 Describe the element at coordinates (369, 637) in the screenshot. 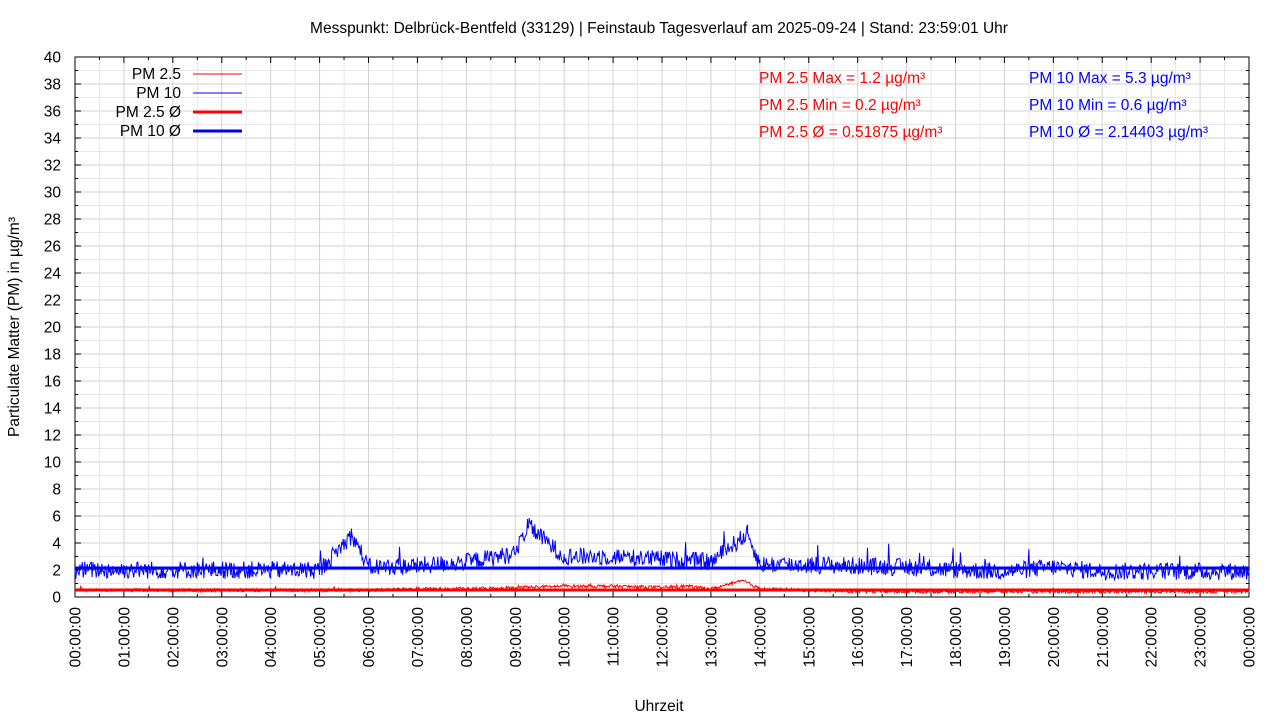

I see `x-tick-label: 06:00:00` at that location.